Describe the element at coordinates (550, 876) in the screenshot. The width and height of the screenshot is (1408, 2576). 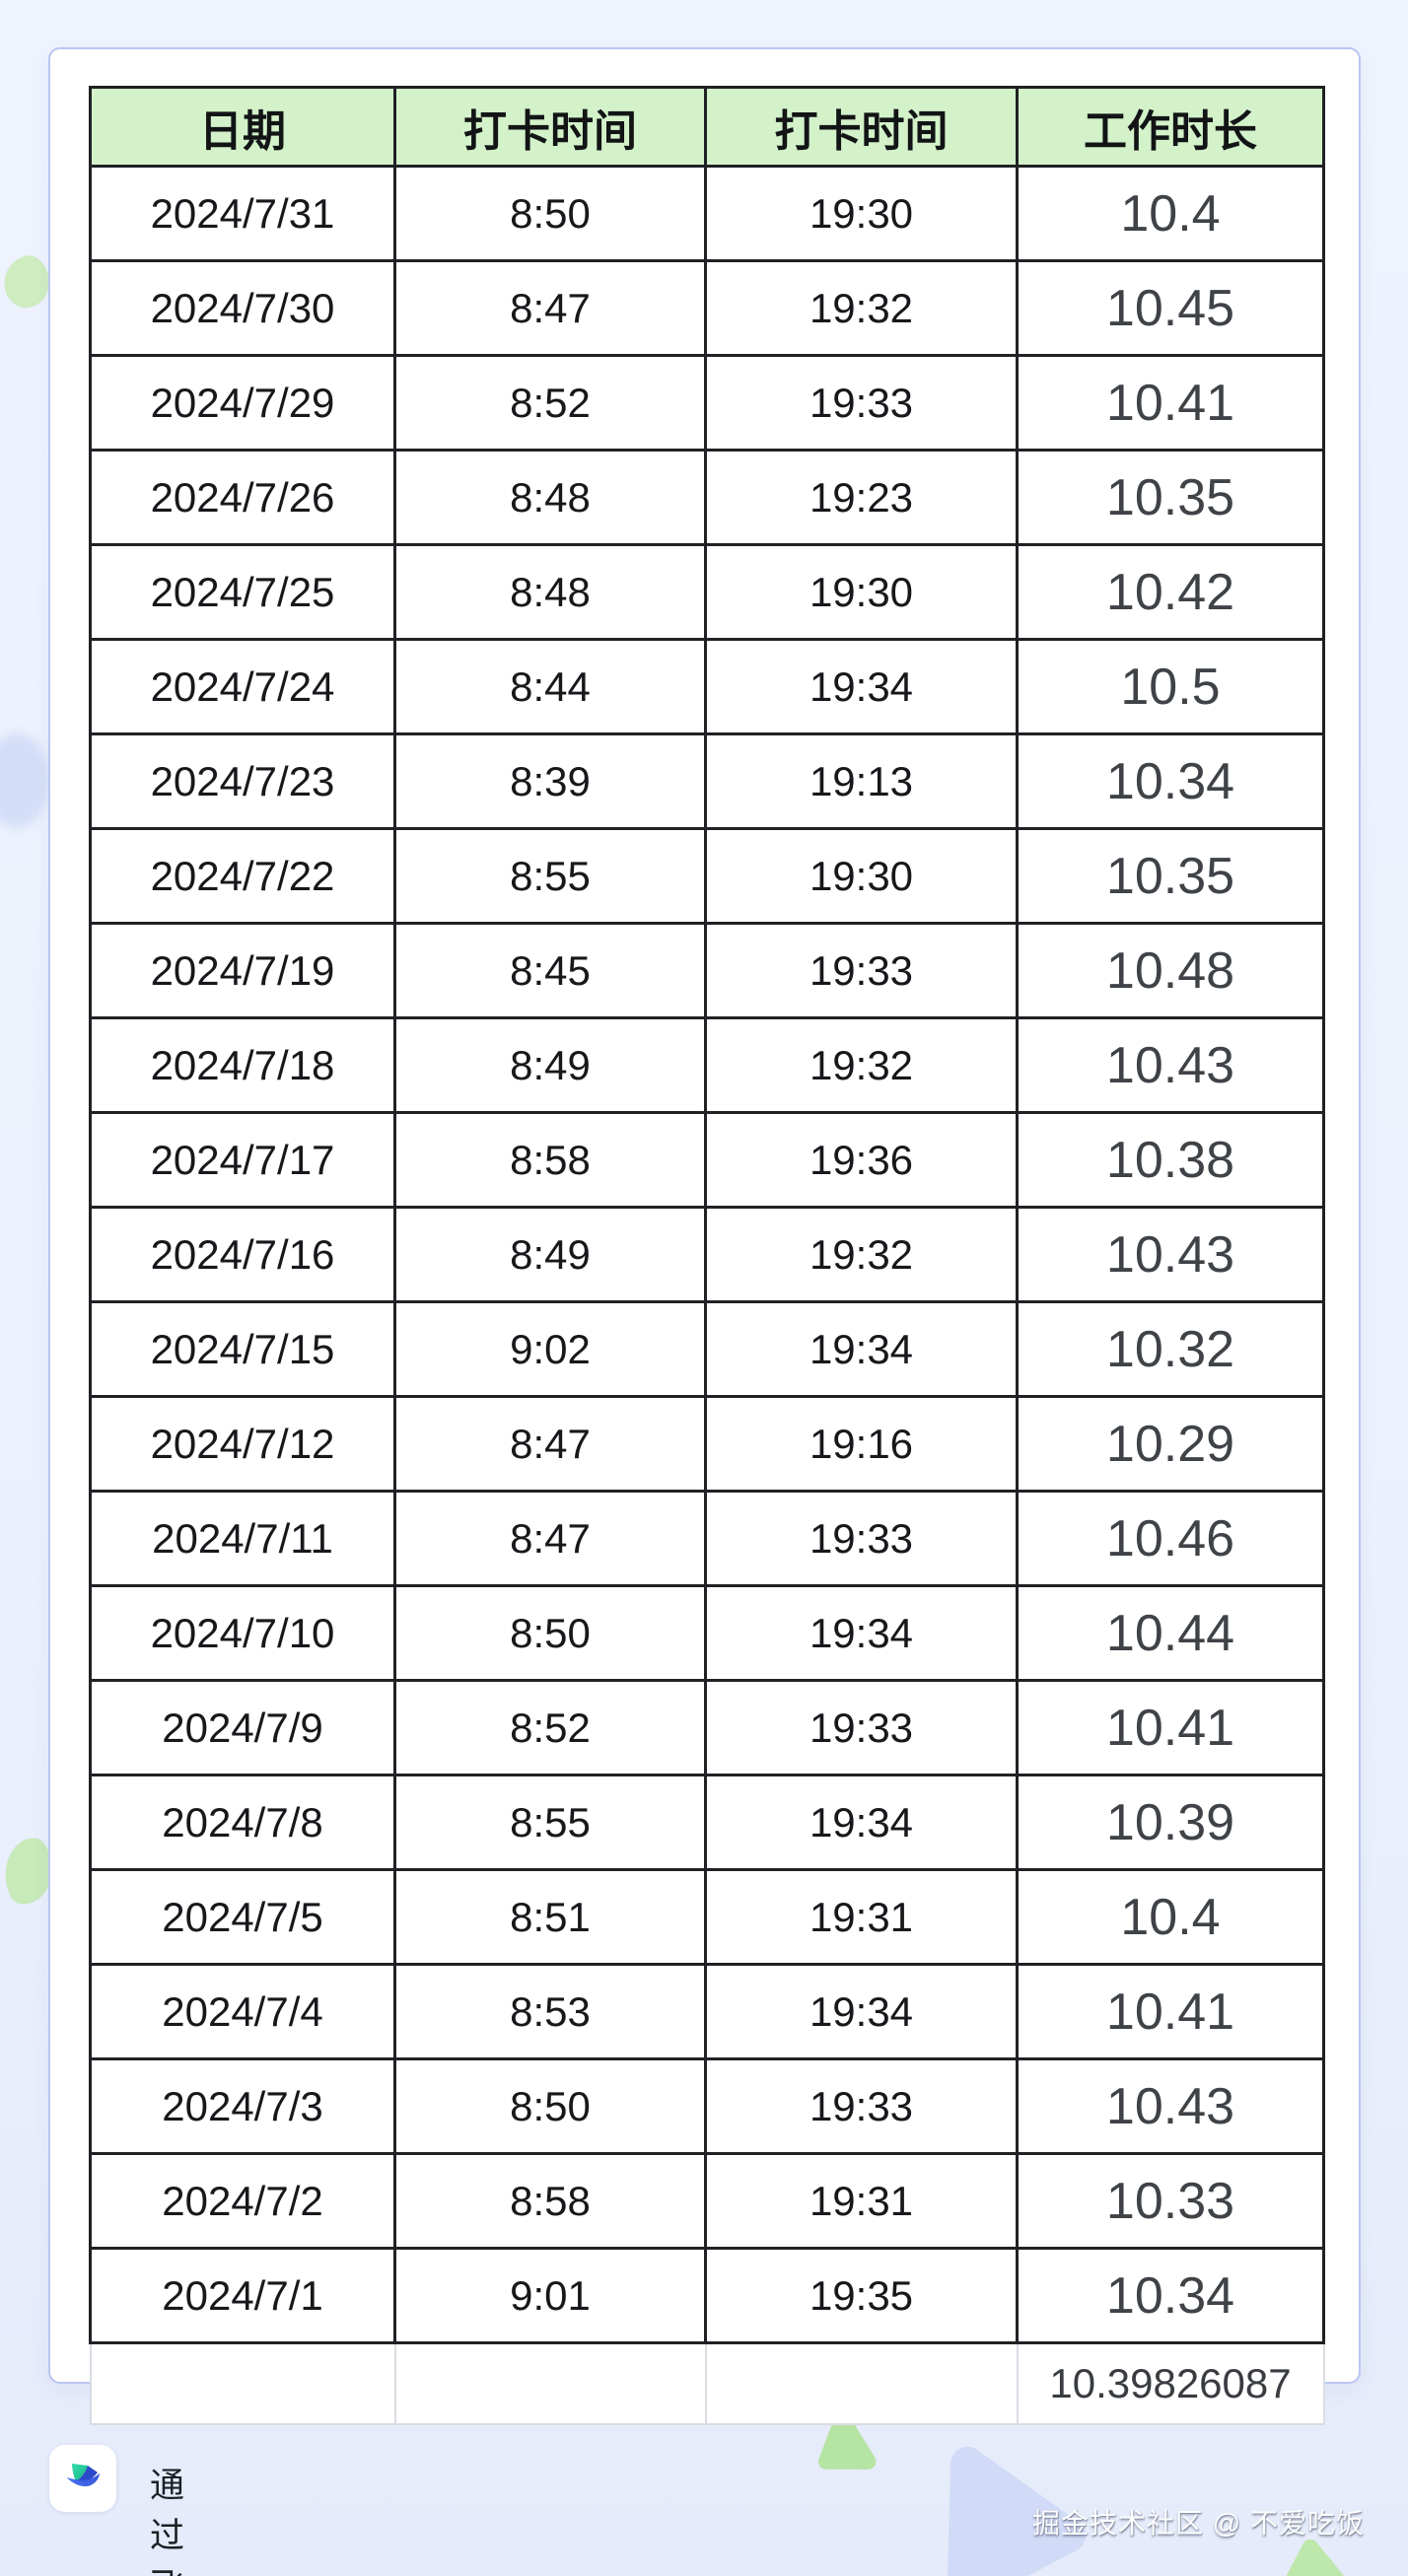
I see `cell-clock-in: 8:55` at that location.